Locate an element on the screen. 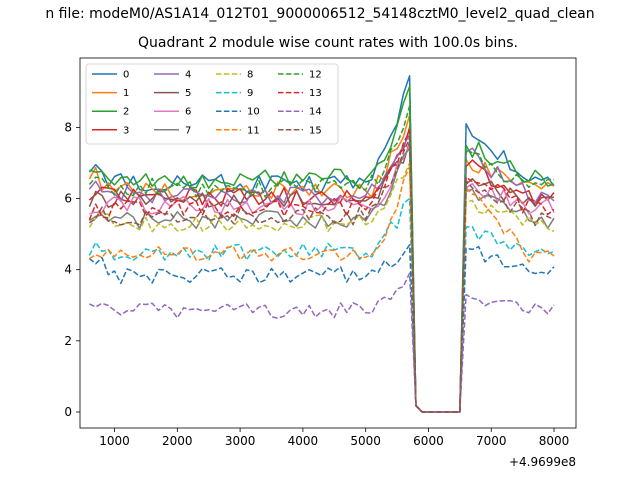 Image resolution: width=640 pixels, height=480 pixels. legend-box is located at coordinates (212, 104).